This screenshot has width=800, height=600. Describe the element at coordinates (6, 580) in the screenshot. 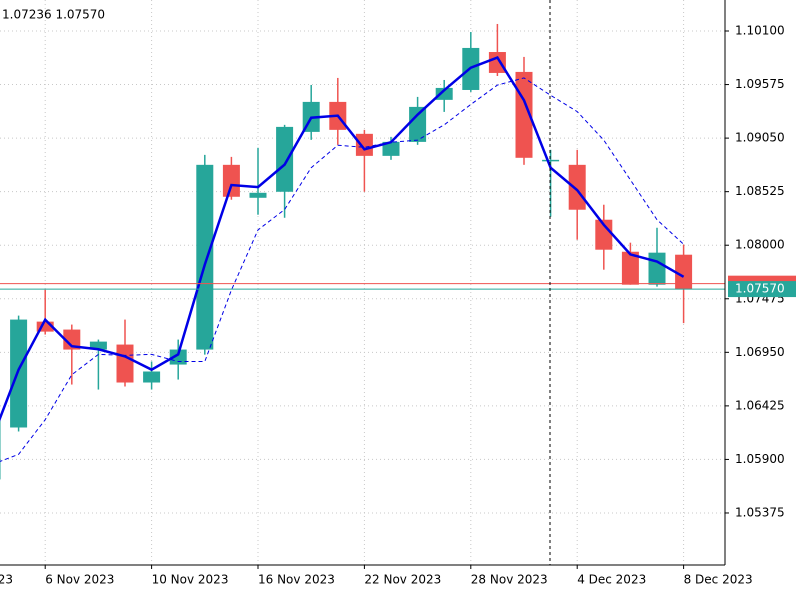

I see `x-tick-label: 31 Oct 2023` at that location.